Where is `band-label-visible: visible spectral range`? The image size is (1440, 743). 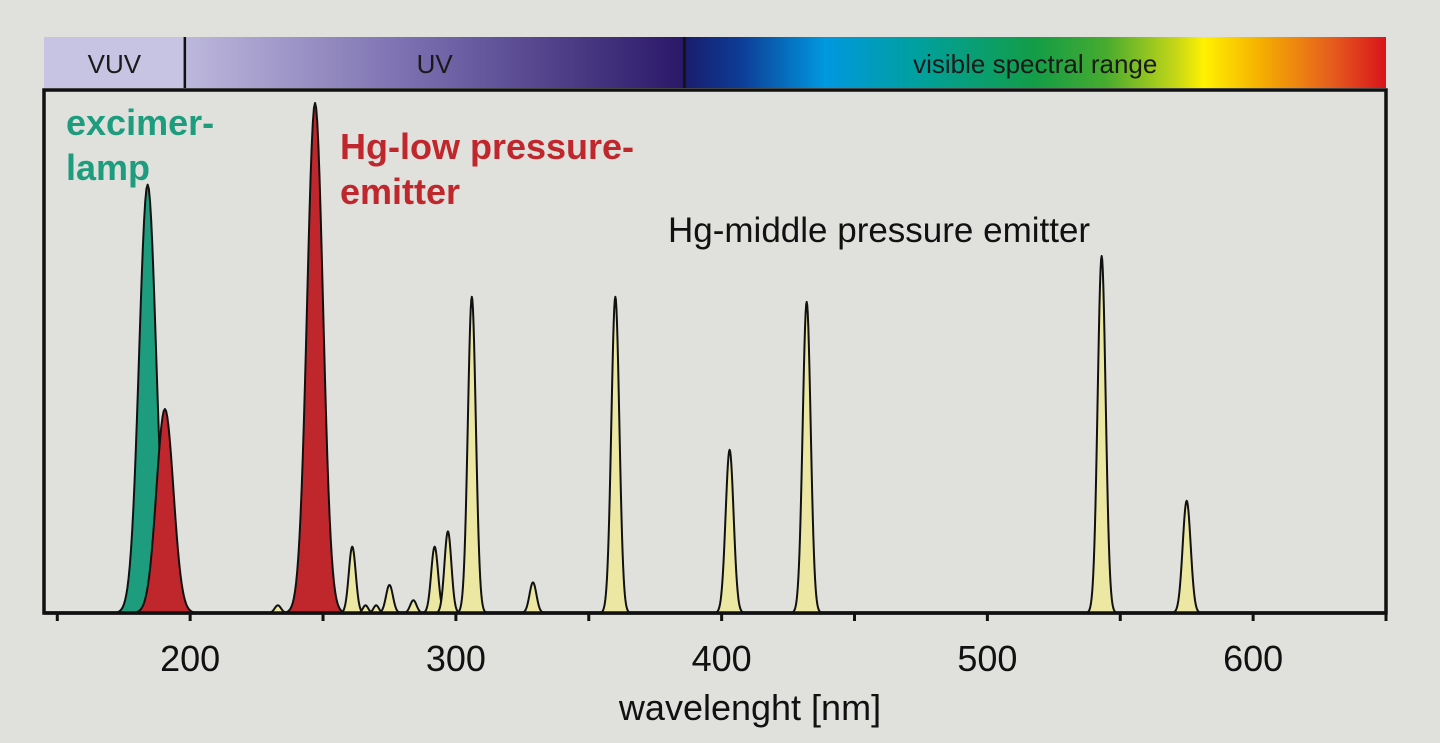
band-label-visible: visible spectral range is located at coordinates (1035, 64).